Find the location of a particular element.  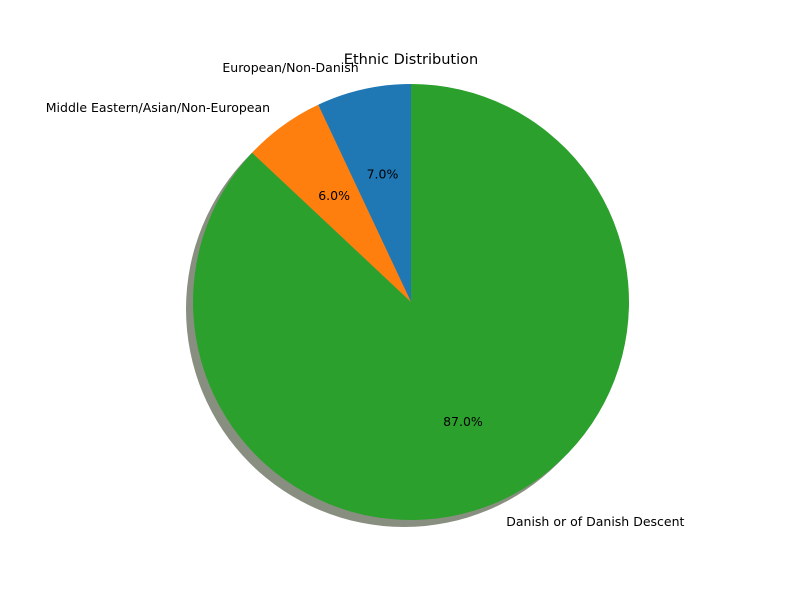

slice-label-1: Middle Eastern/Asian/Non-European is located at coordinates (158, 107).